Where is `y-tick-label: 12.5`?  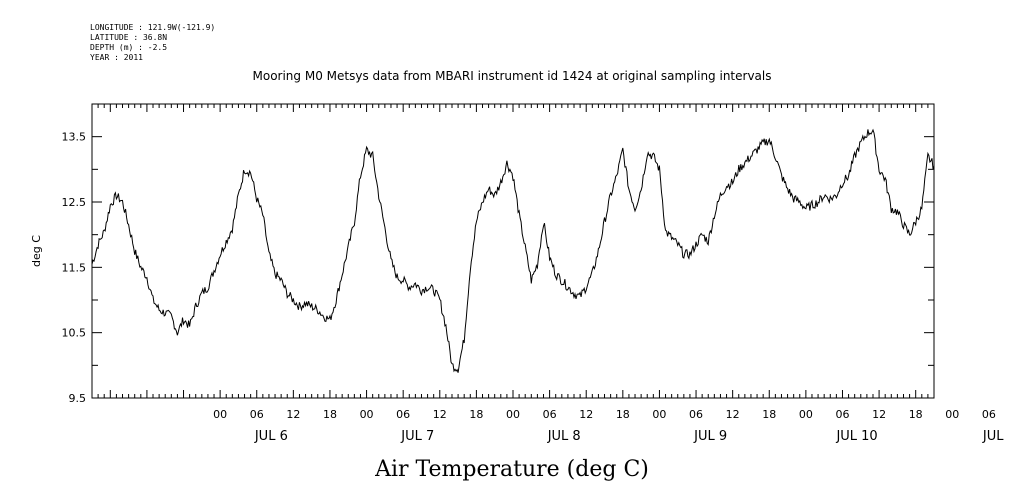
y-tick-label: 12.5 is located at coordinates (74, 202).